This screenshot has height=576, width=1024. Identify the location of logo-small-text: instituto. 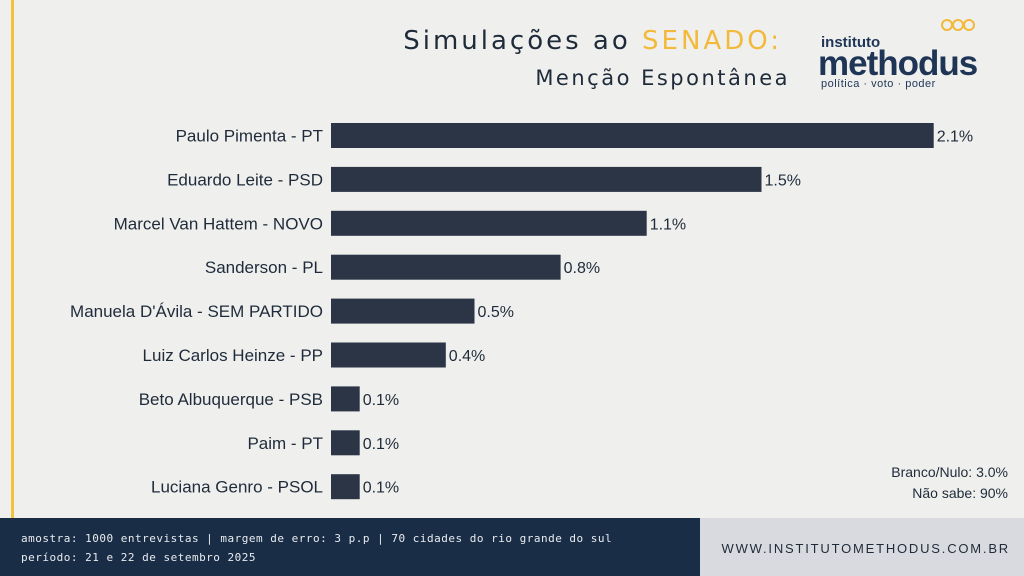
(851, 42).